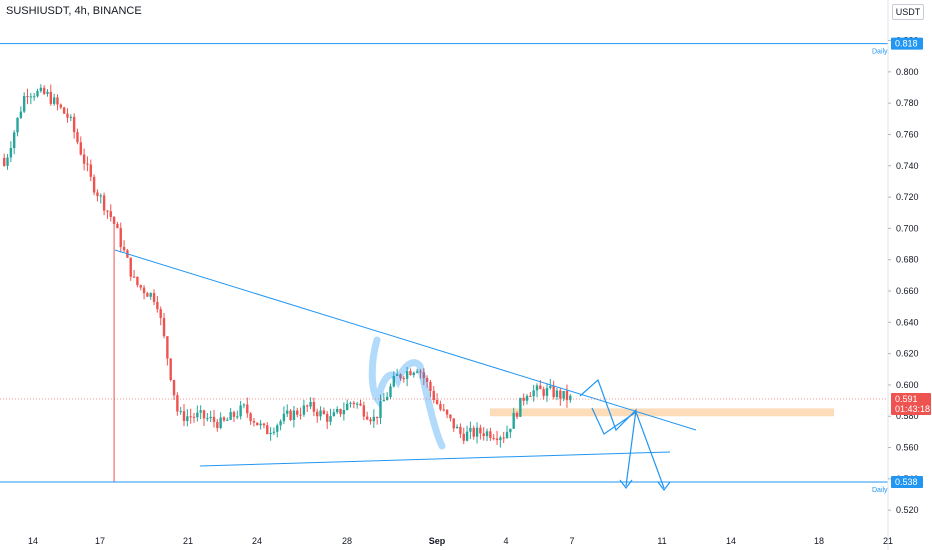 The height and width of the screenshot is (550, 932). Describe the element at coordinates (819, 541) in the screenshot. I see `x-tick-label: 18` at that location.